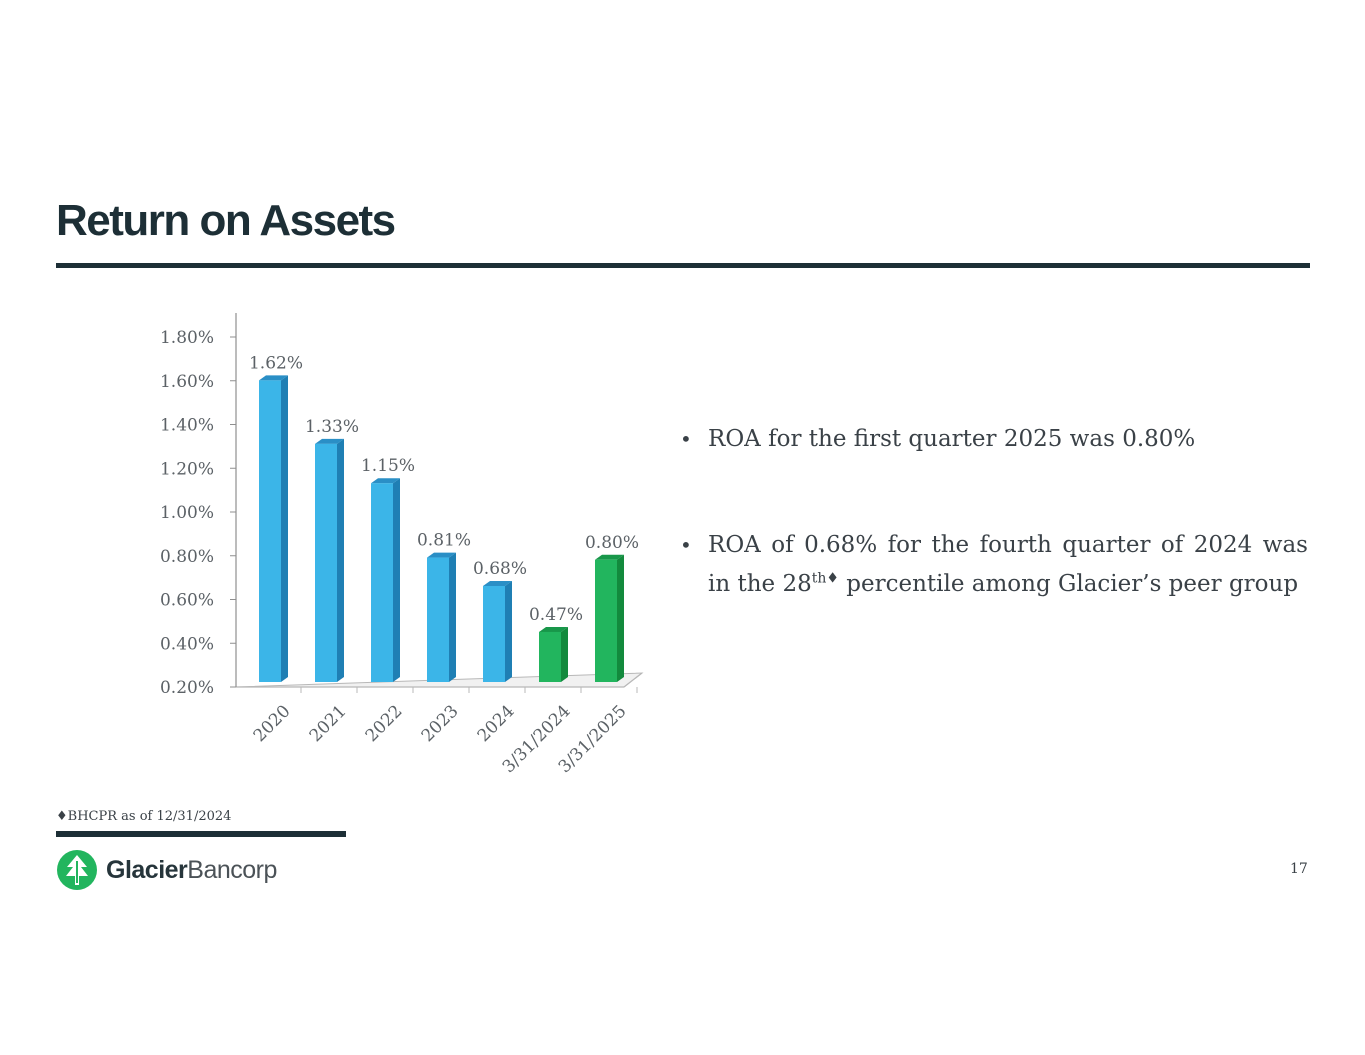  I want to click on y-tick-label: 1.60%, so click(187, 382).